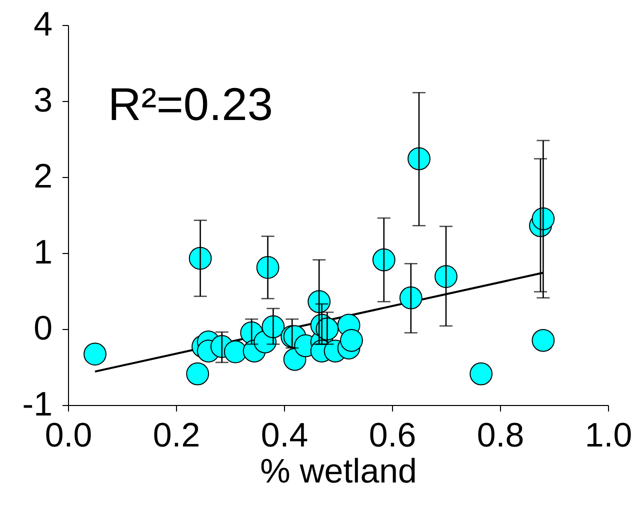  I want to click on y-tick-label: 3, so click(43, 101).